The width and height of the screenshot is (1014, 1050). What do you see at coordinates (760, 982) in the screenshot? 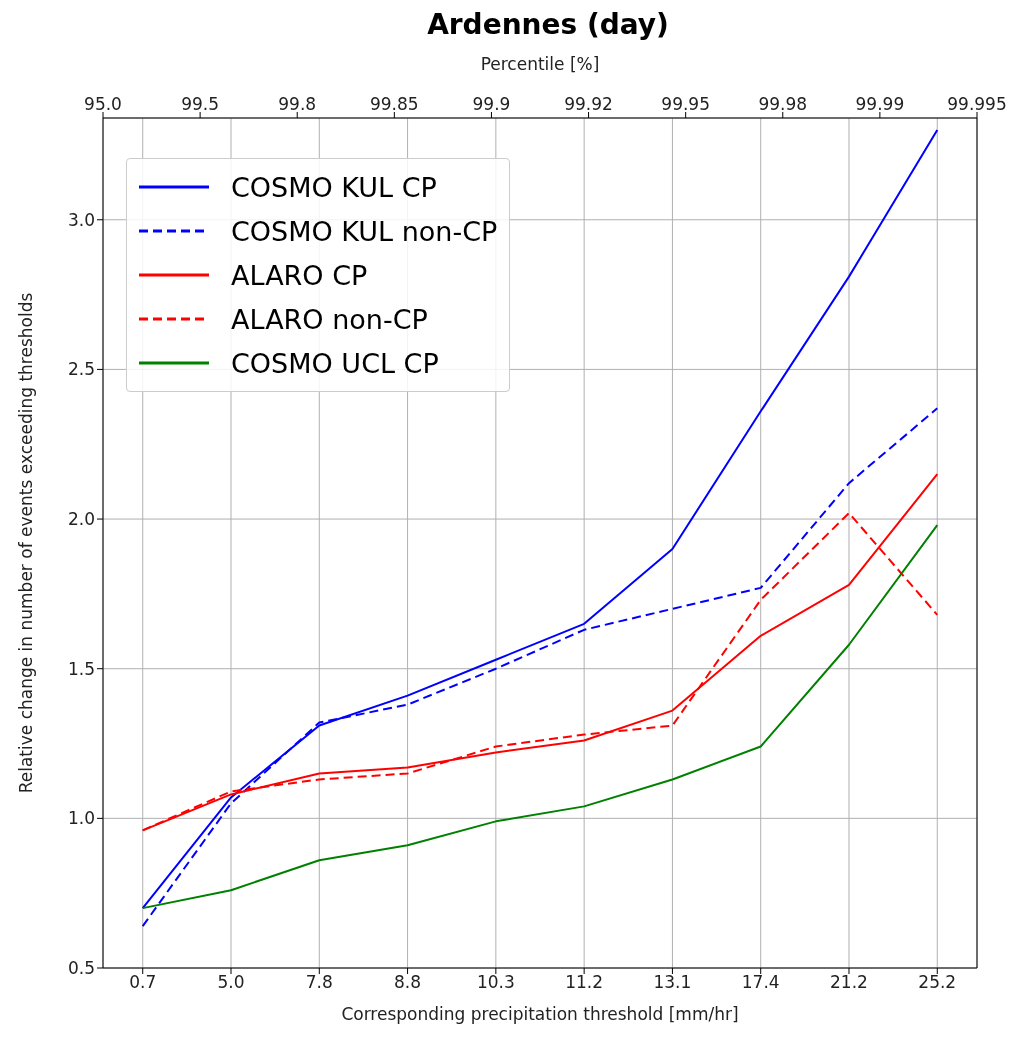
I see `x-tick-label: 17.4` at bounding box center [760, 982].